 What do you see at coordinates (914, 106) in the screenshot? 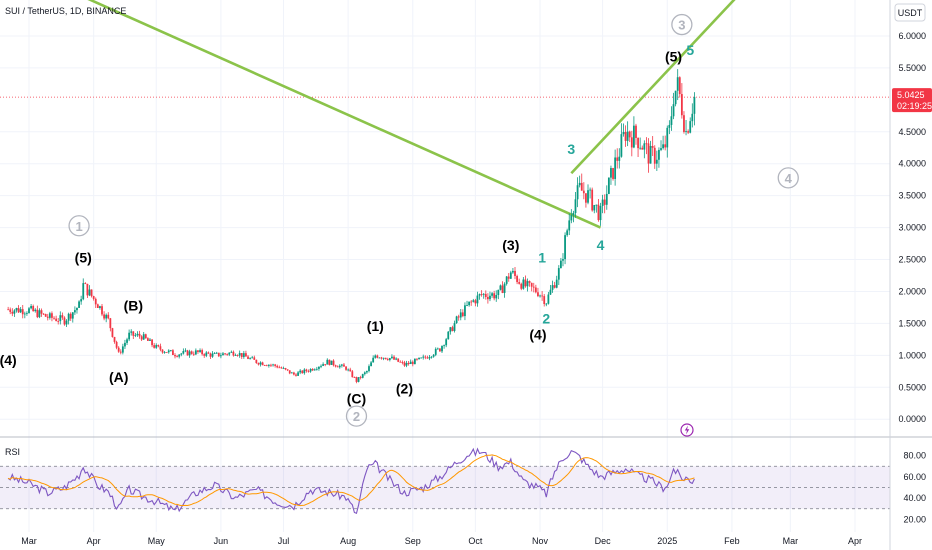
I see `bar-countdown: 02:19:25` at bounding box center [914, 106].